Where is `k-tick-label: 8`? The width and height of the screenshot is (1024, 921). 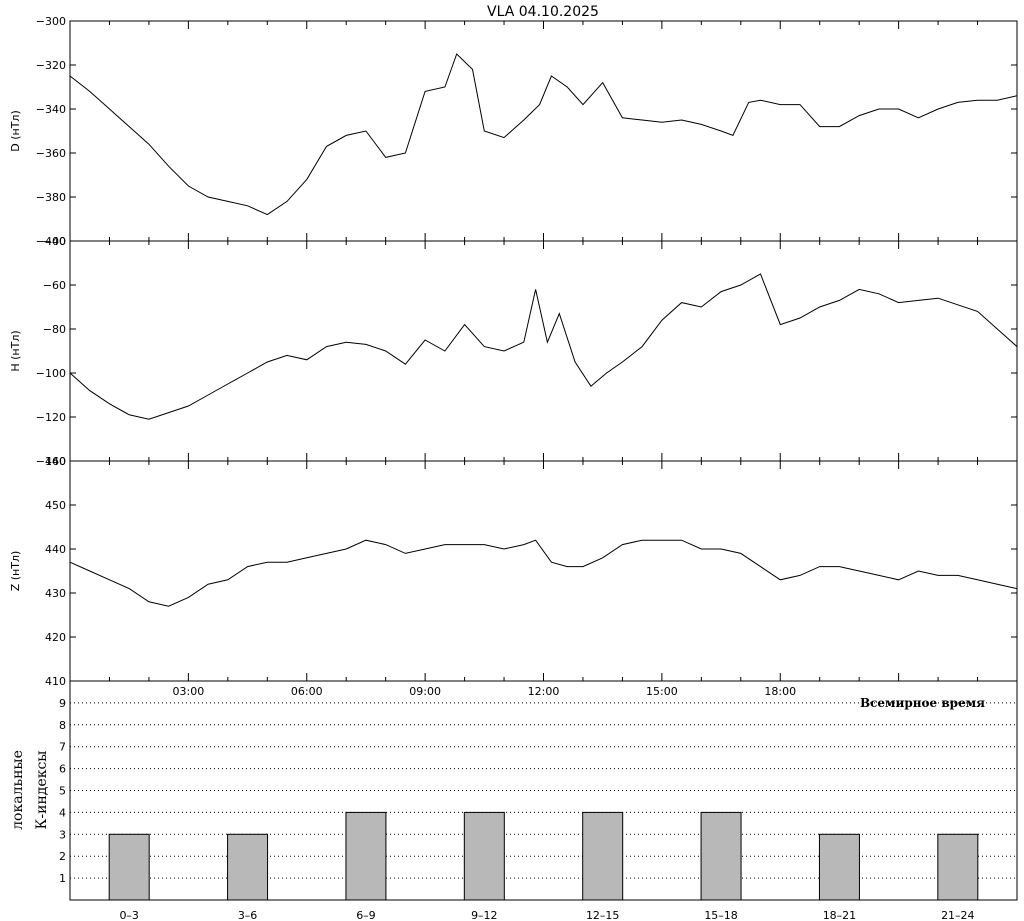
k-tick-label: 8 is located at coordinates (62, 725).